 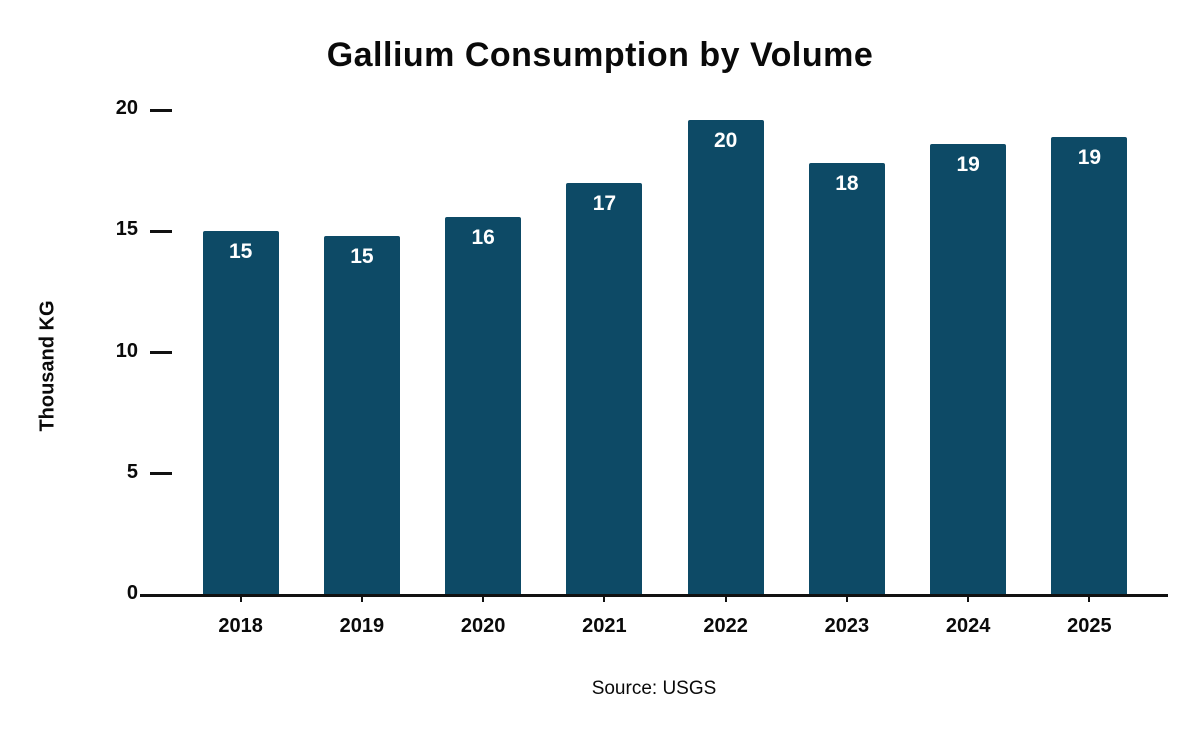 I want to click on x-axis-line, so click(x=654, y=595).